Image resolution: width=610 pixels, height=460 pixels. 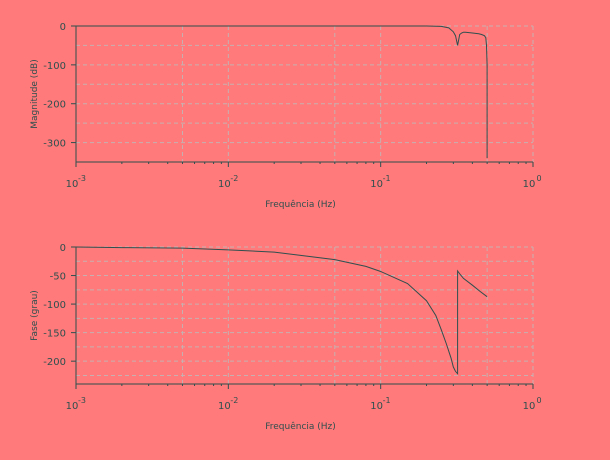 What do you see at coordinates (35, 315) in the screenshot?
I see `y-axis-label: Fase (grau)` at bounding box center [35, 315].